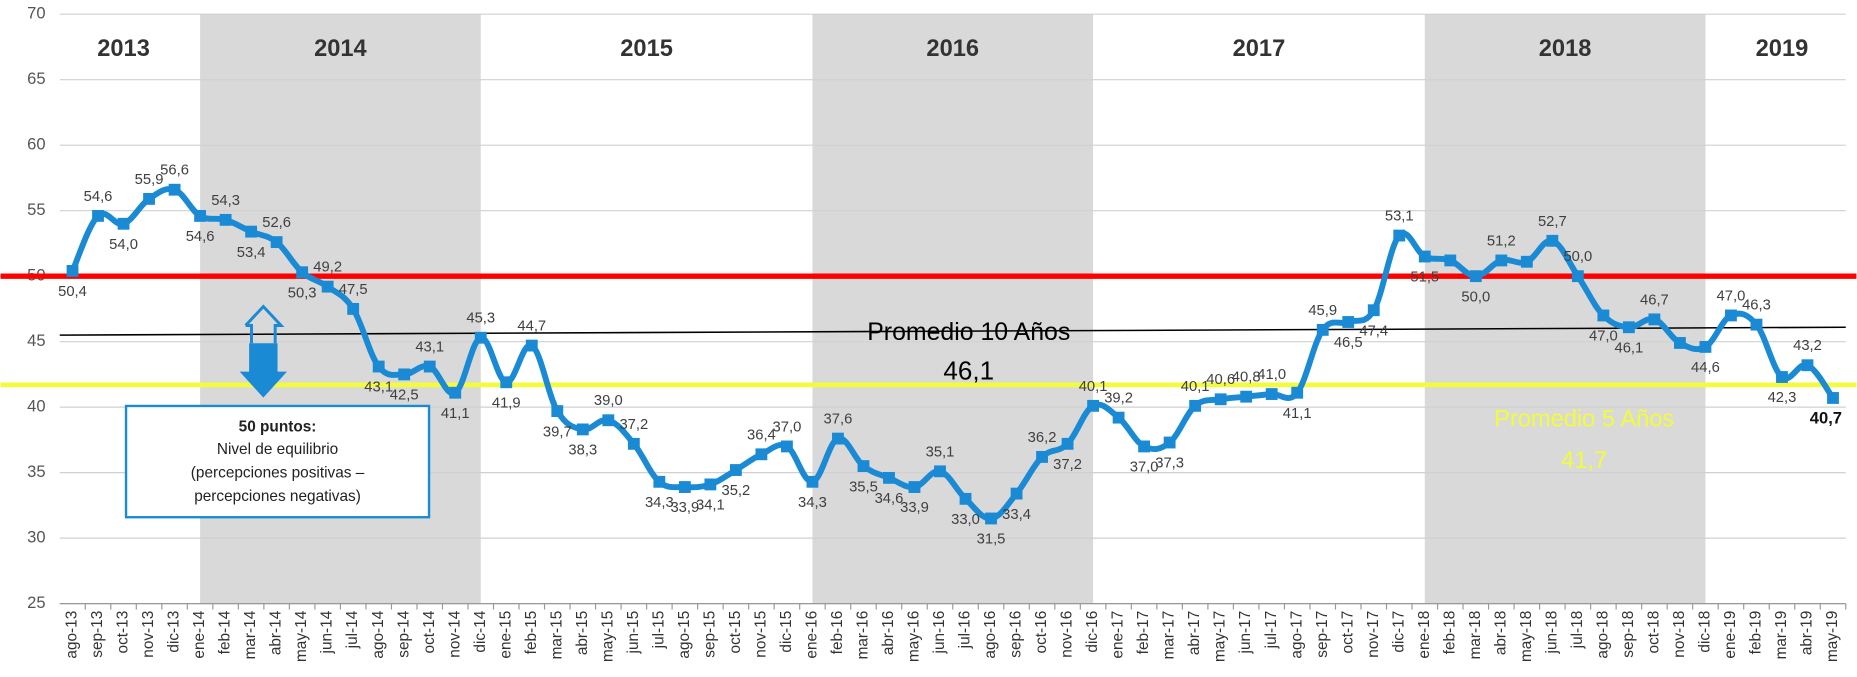 The height and width of the screenshot is (677, 1857). I want to click on x-tick-label: oct-17, so click(1347, 632).